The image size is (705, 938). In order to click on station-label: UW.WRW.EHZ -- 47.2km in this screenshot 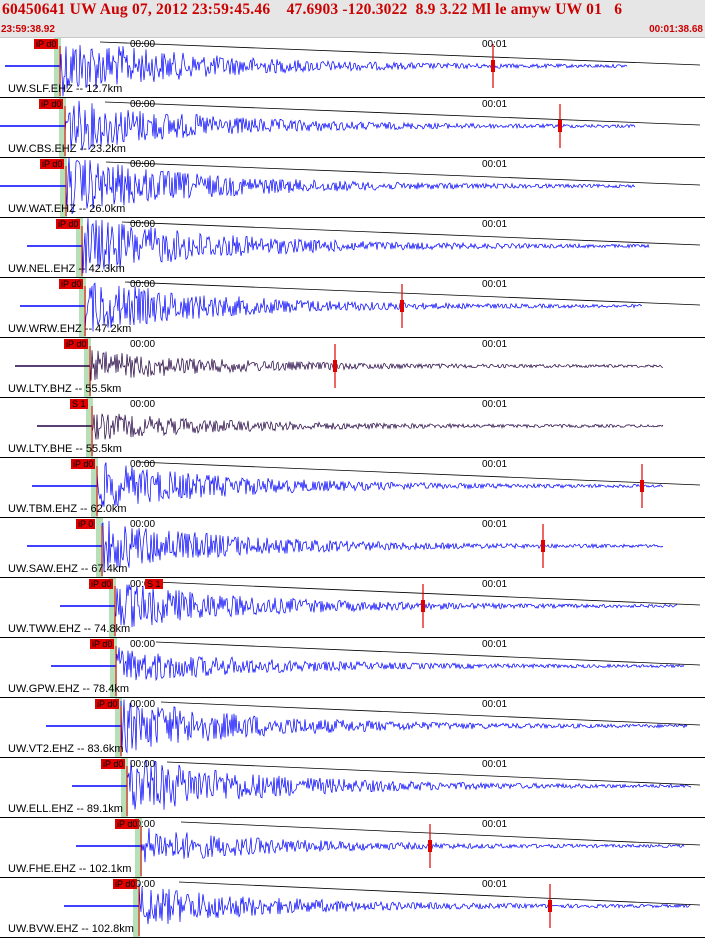, I will do `click(70, 329)`.